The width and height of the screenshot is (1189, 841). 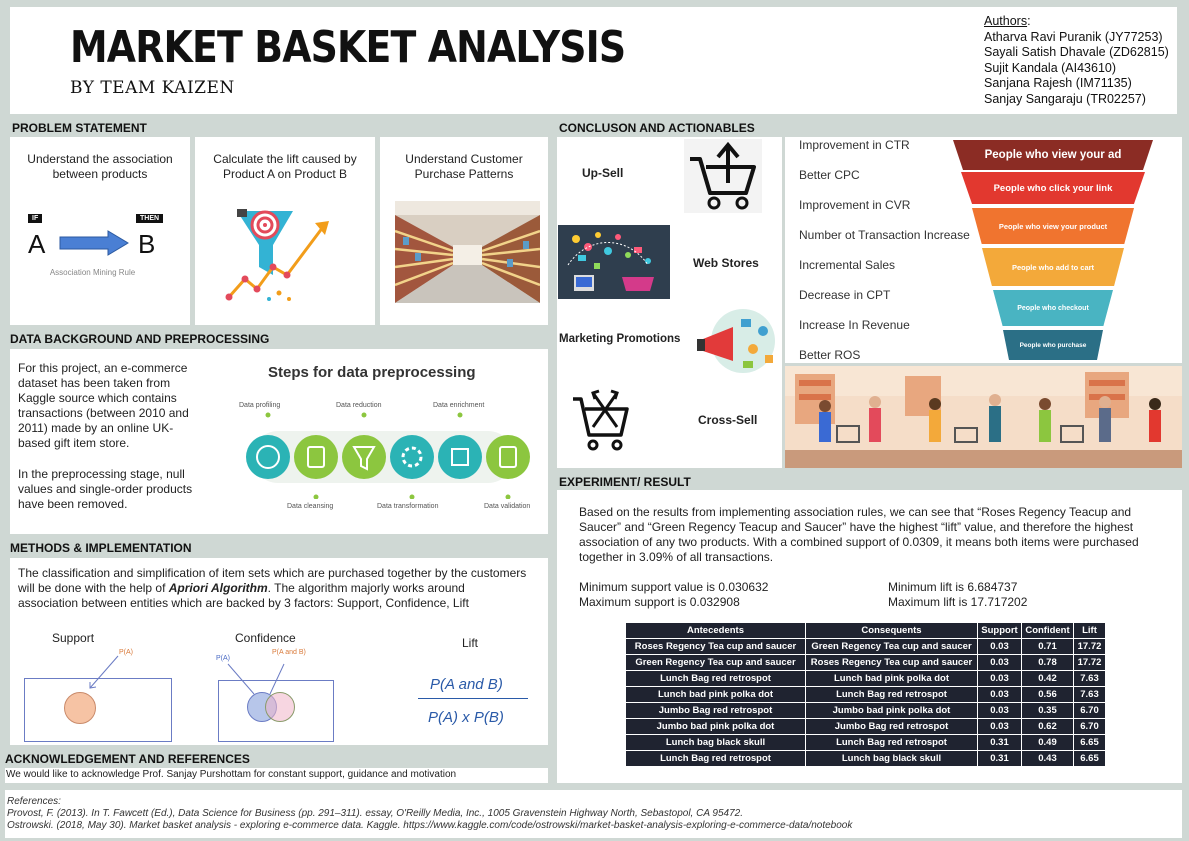 I want to click on column-header: Confident, so click(x=1047, y=630).